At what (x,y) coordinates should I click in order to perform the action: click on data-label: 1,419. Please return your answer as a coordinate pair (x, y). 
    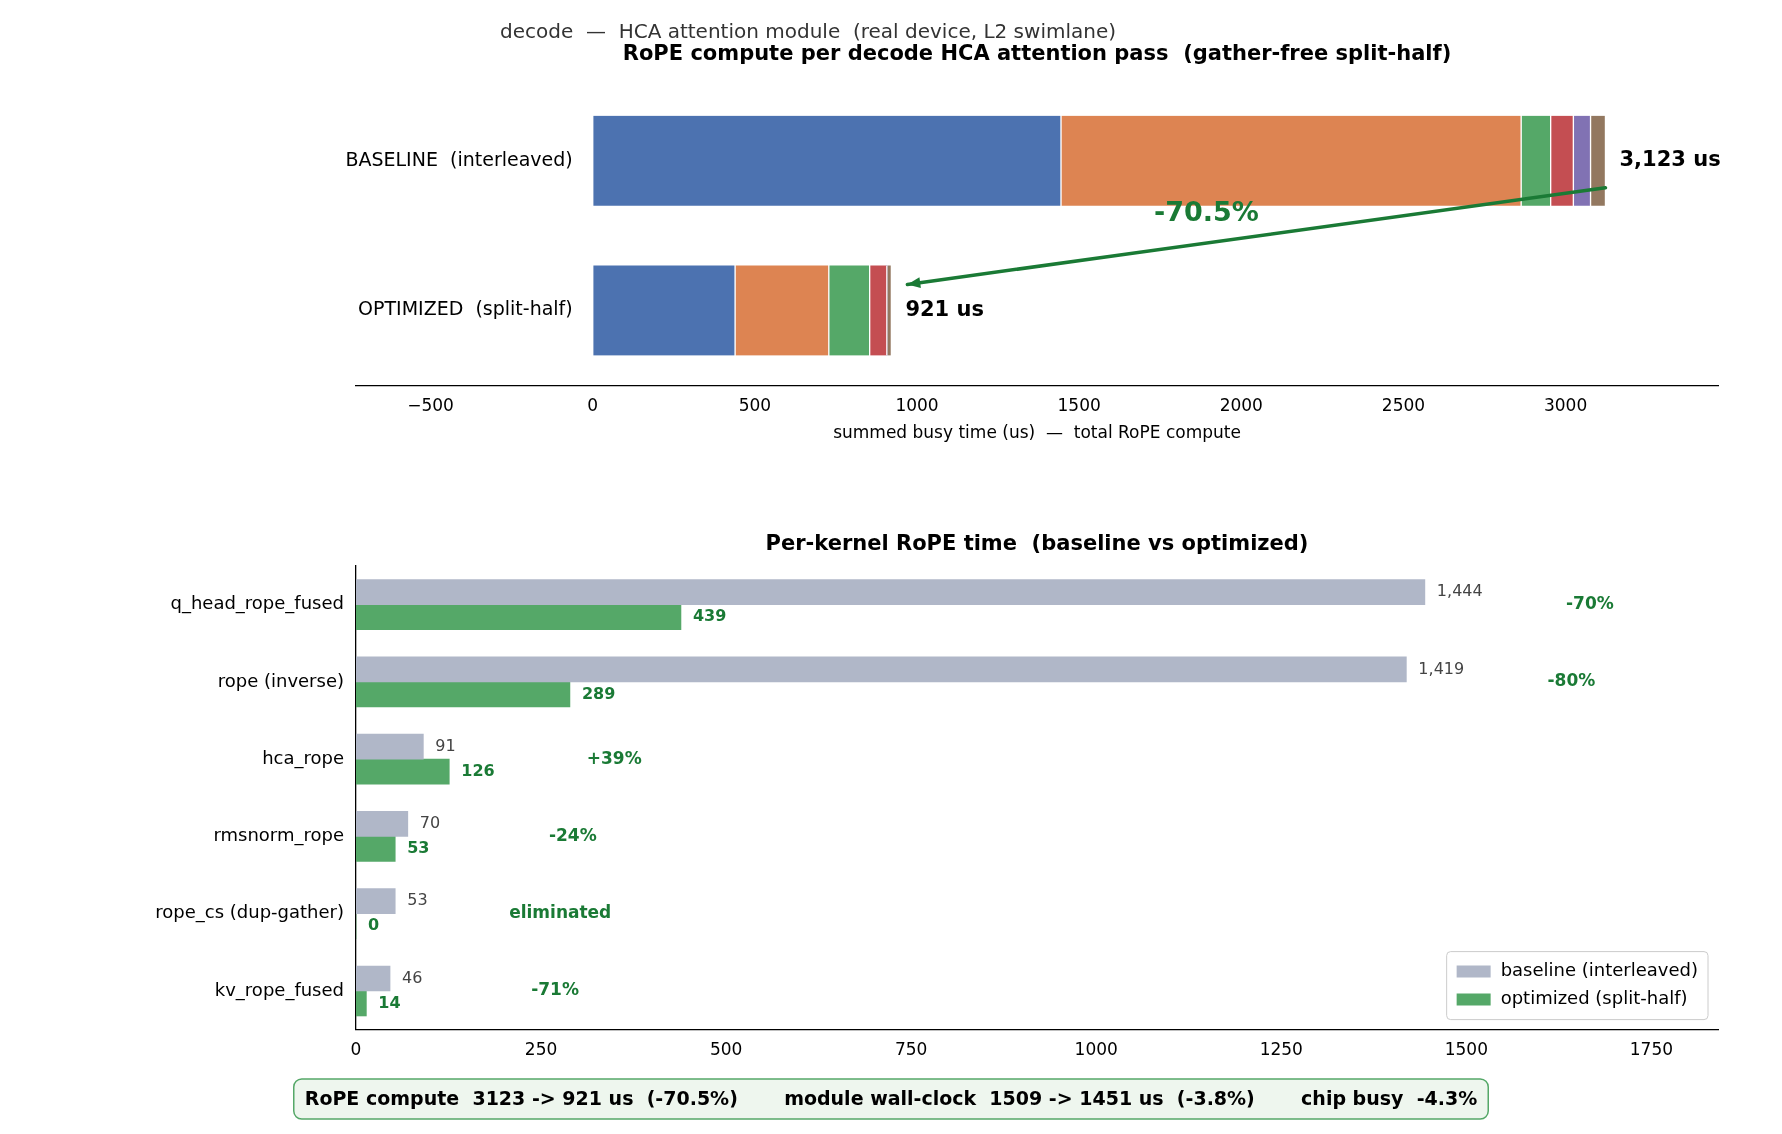
    Looking at the image, I should click on (1441, 668).